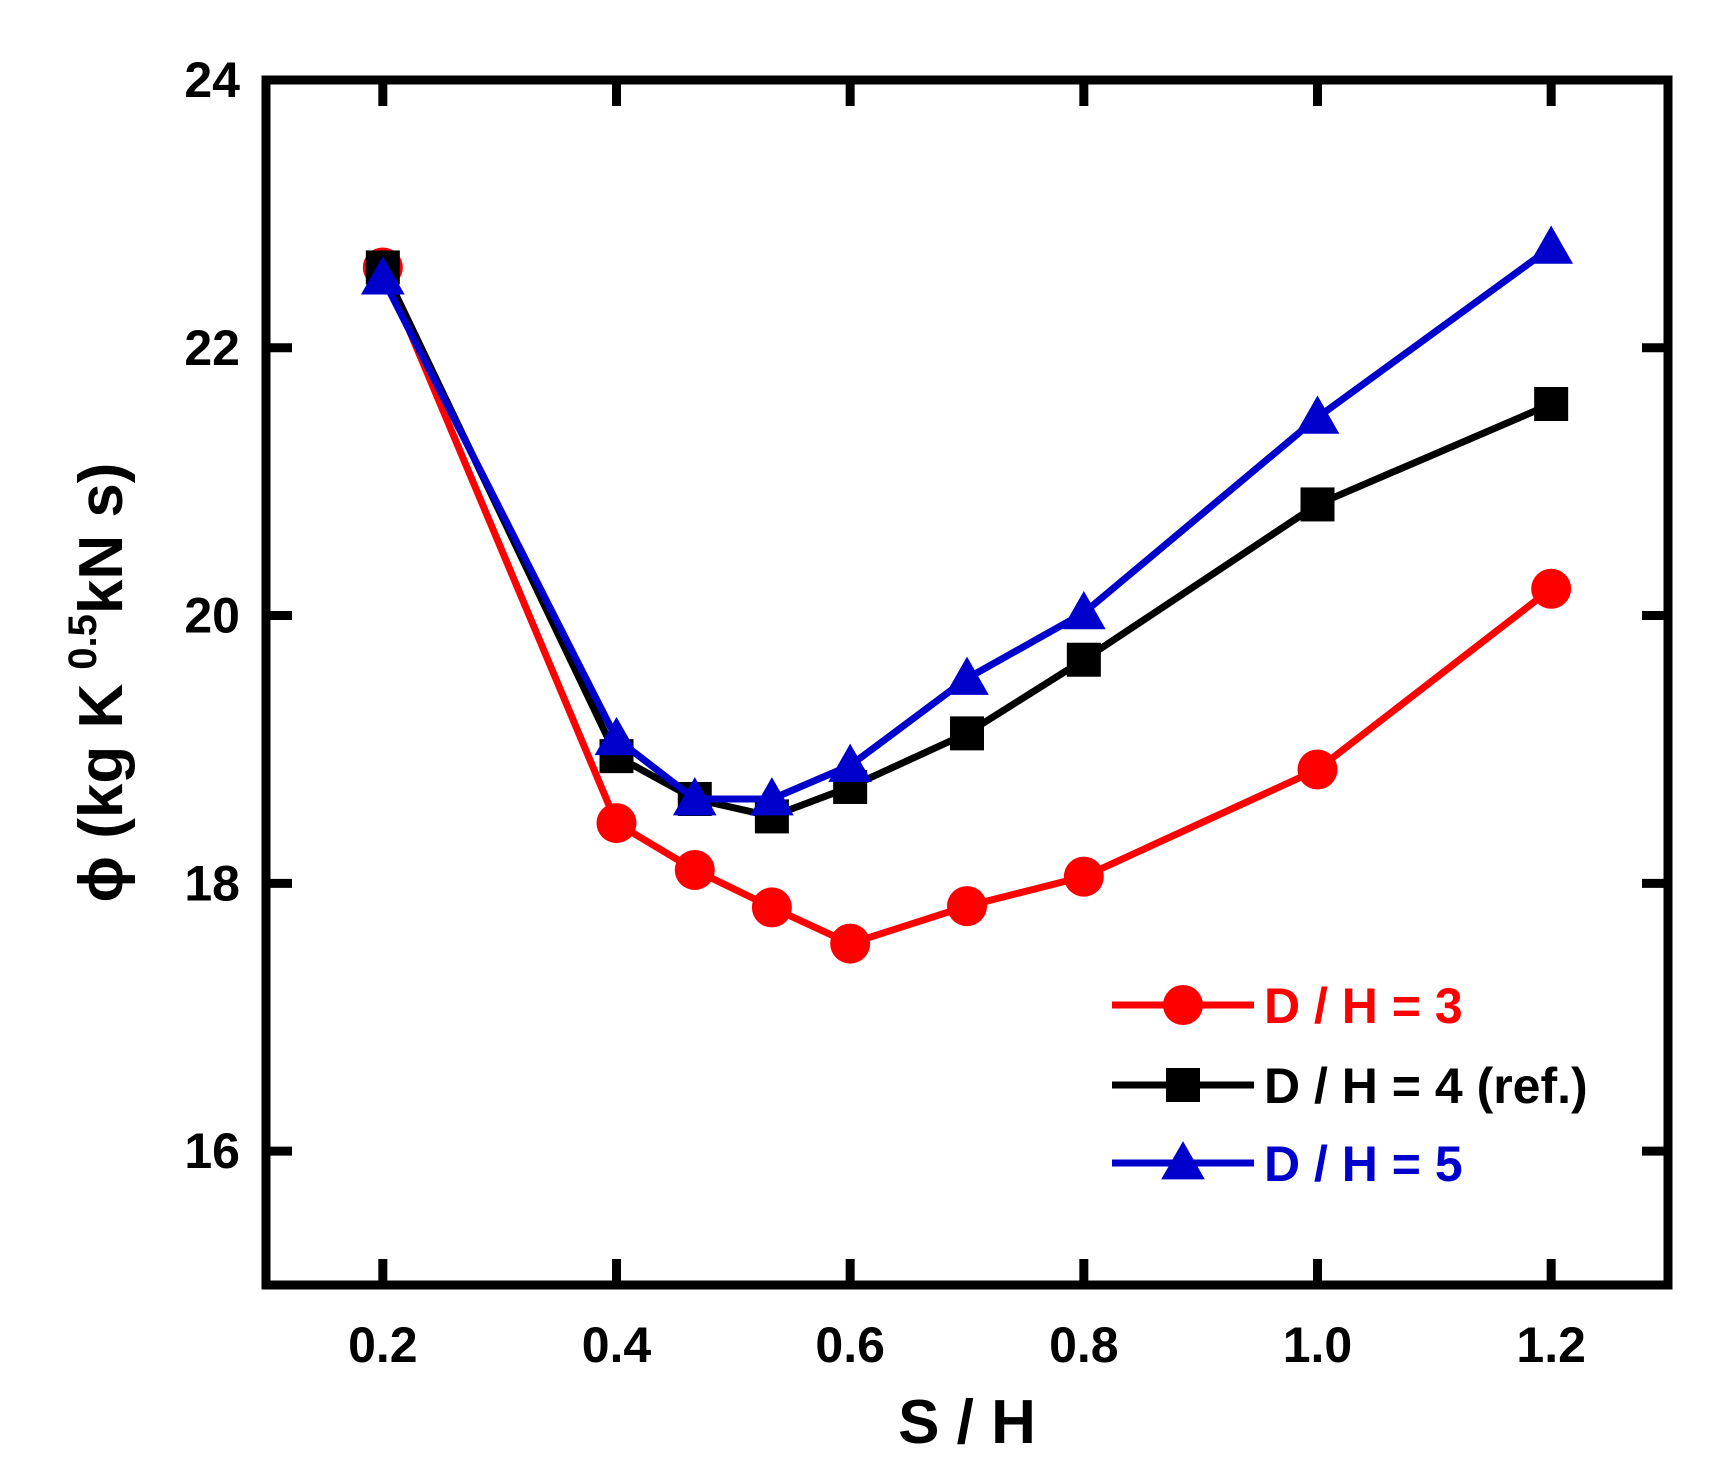 The image size is (1712, 1472). What do you see at coordinates (850, 1345) in the screenshot?
I see `x-tick-label: 0.6` at bounding box center [850, 1345].